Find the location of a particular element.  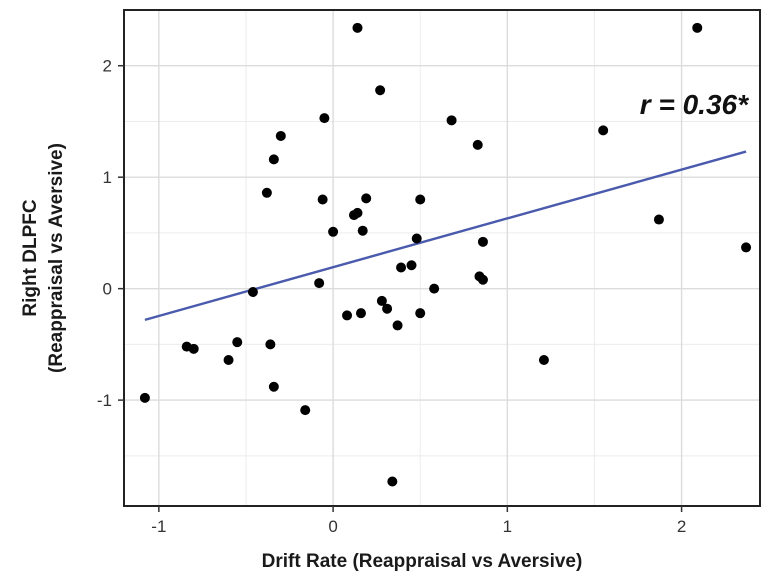

y-tick-label: 0 is located at coordinates (107, 289).